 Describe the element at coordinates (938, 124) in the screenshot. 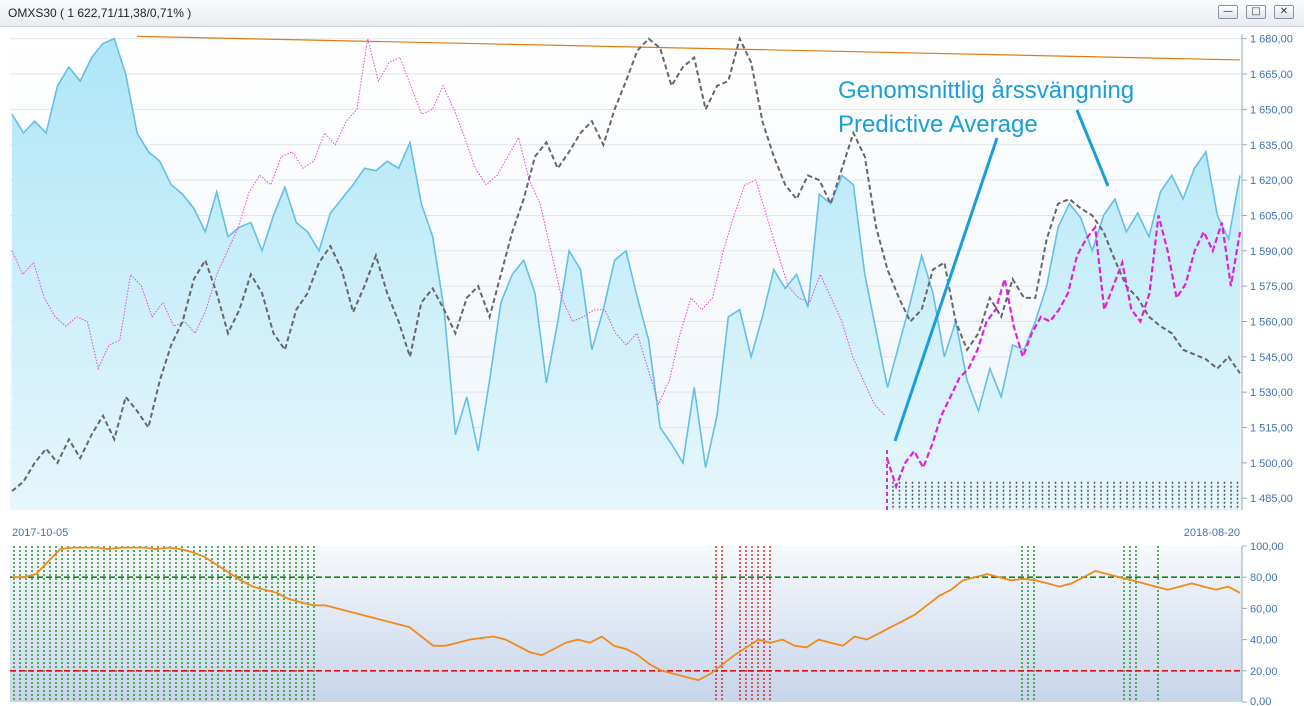

I see `annotation-line-2: Predictive Average` at that location.